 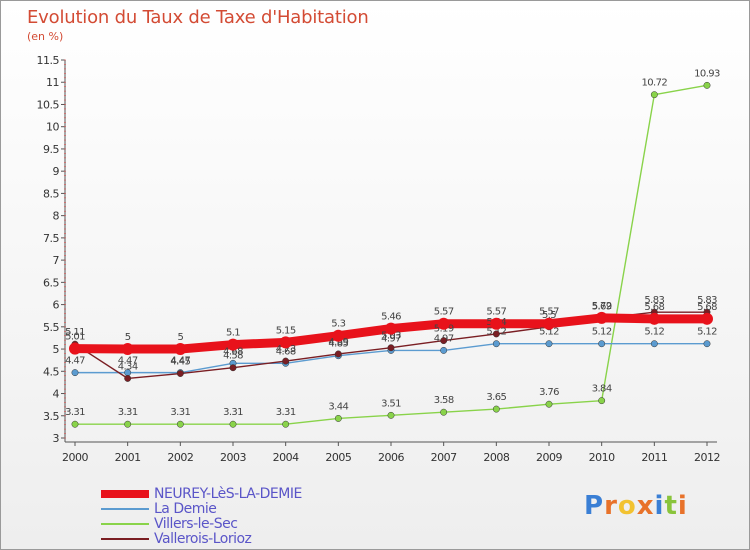 I want to click on y-tick-label: 7, so click(x=56, y=260).